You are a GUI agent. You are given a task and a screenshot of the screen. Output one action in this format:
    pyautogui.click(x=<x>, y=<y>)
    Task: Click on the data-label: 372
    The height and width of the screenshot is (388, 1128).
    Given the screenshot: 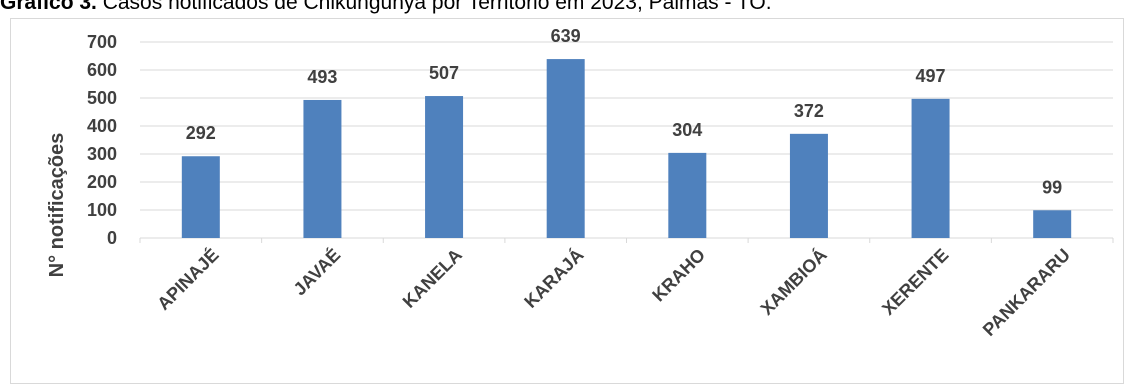 What is the action you would take?
    pyautogui.click(x=809, y=111)
    